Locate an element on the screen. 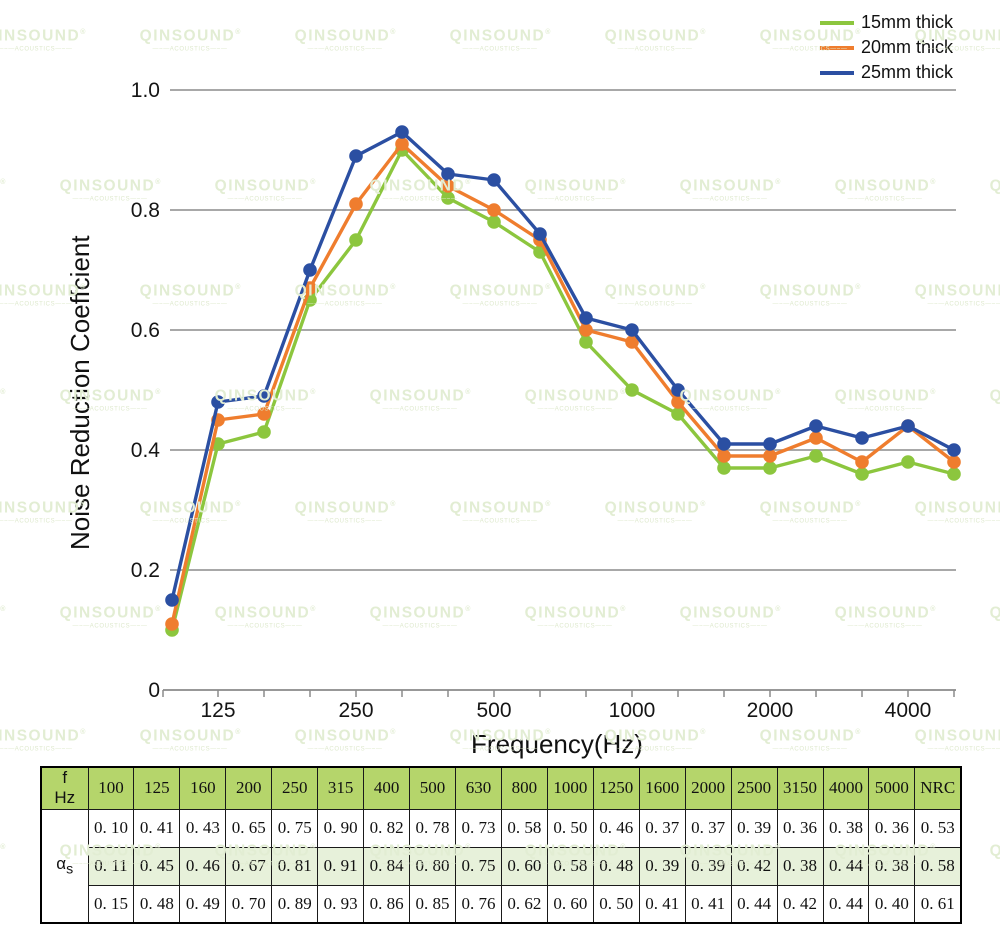 The image size is (1000, 931). value-cell: 0. 49 is located at coordinates (203, 904).